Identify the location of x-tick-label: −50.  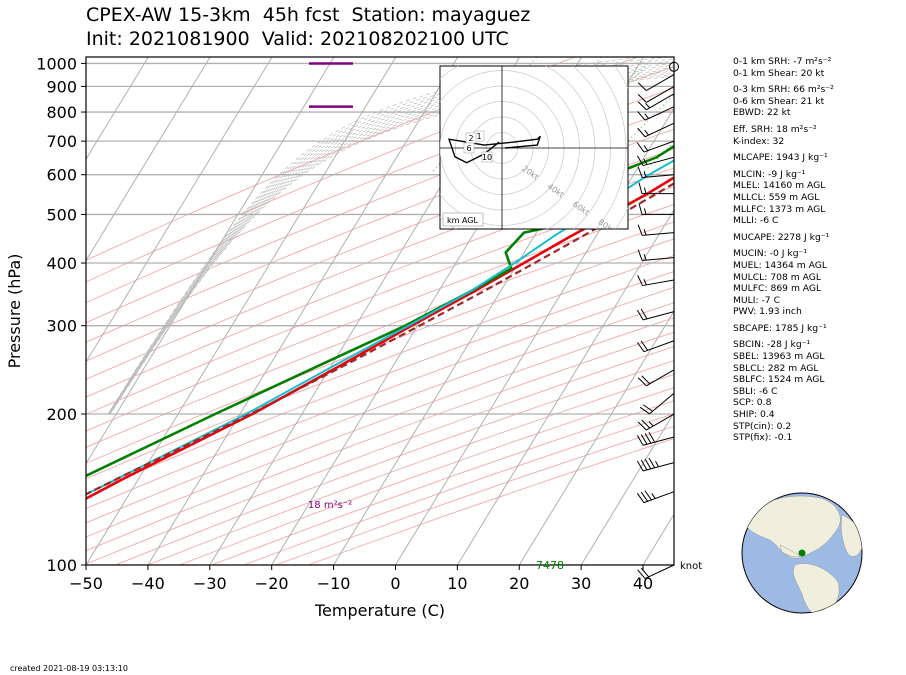
(86, 583).